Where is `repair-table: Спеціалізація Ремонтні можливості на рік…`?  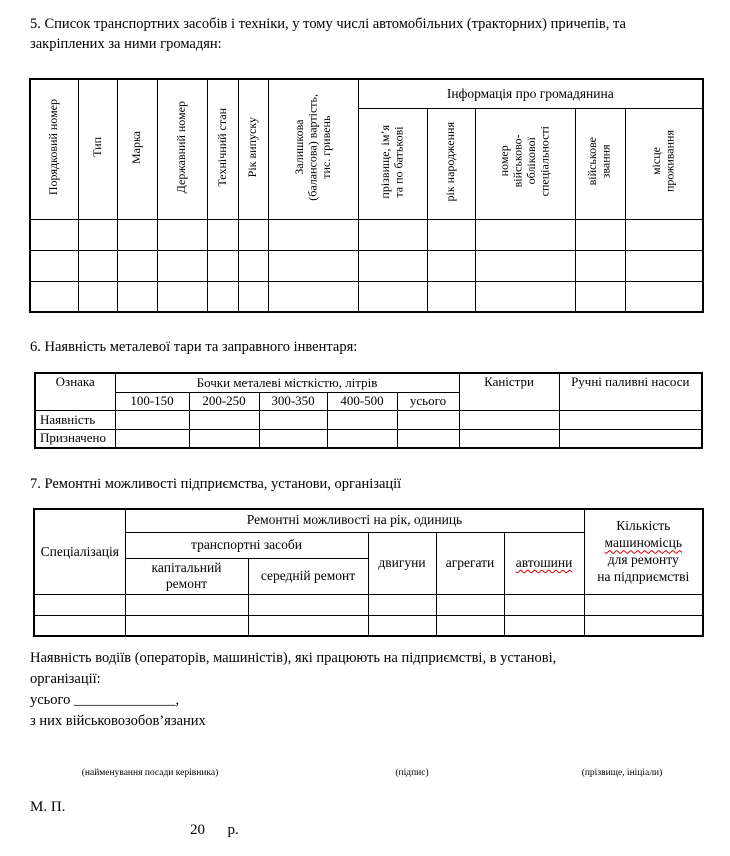 repair-table: Спеціалізація Ремонтні можливості на рік… is located at coordinates (369, 572).